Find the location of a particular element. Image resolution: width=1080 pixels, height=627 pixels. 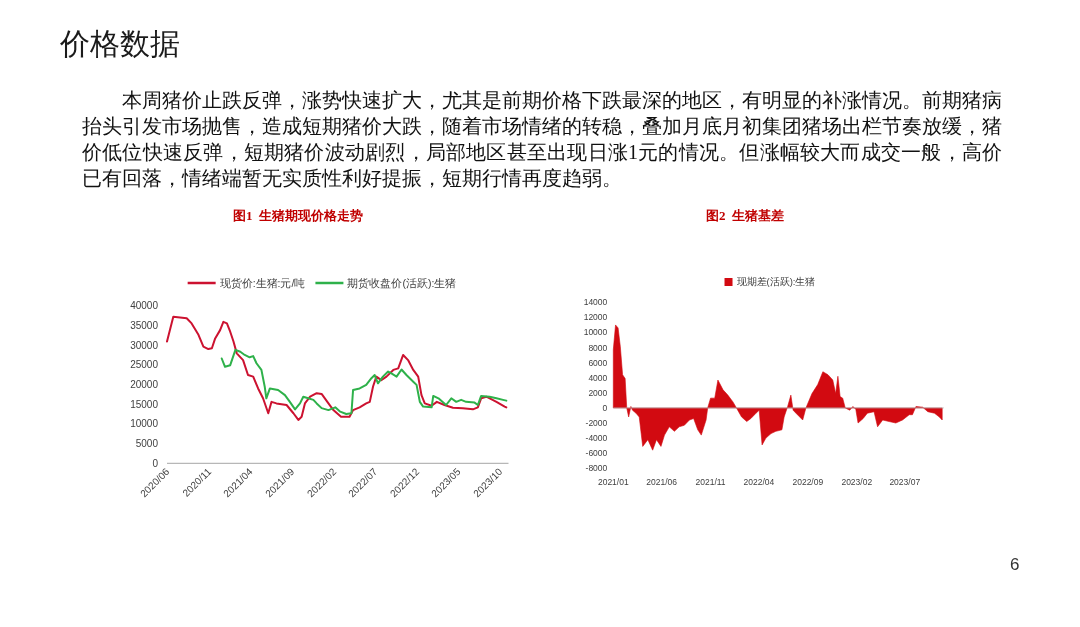

text: 价格数据 is located at coordinates (120, 44).